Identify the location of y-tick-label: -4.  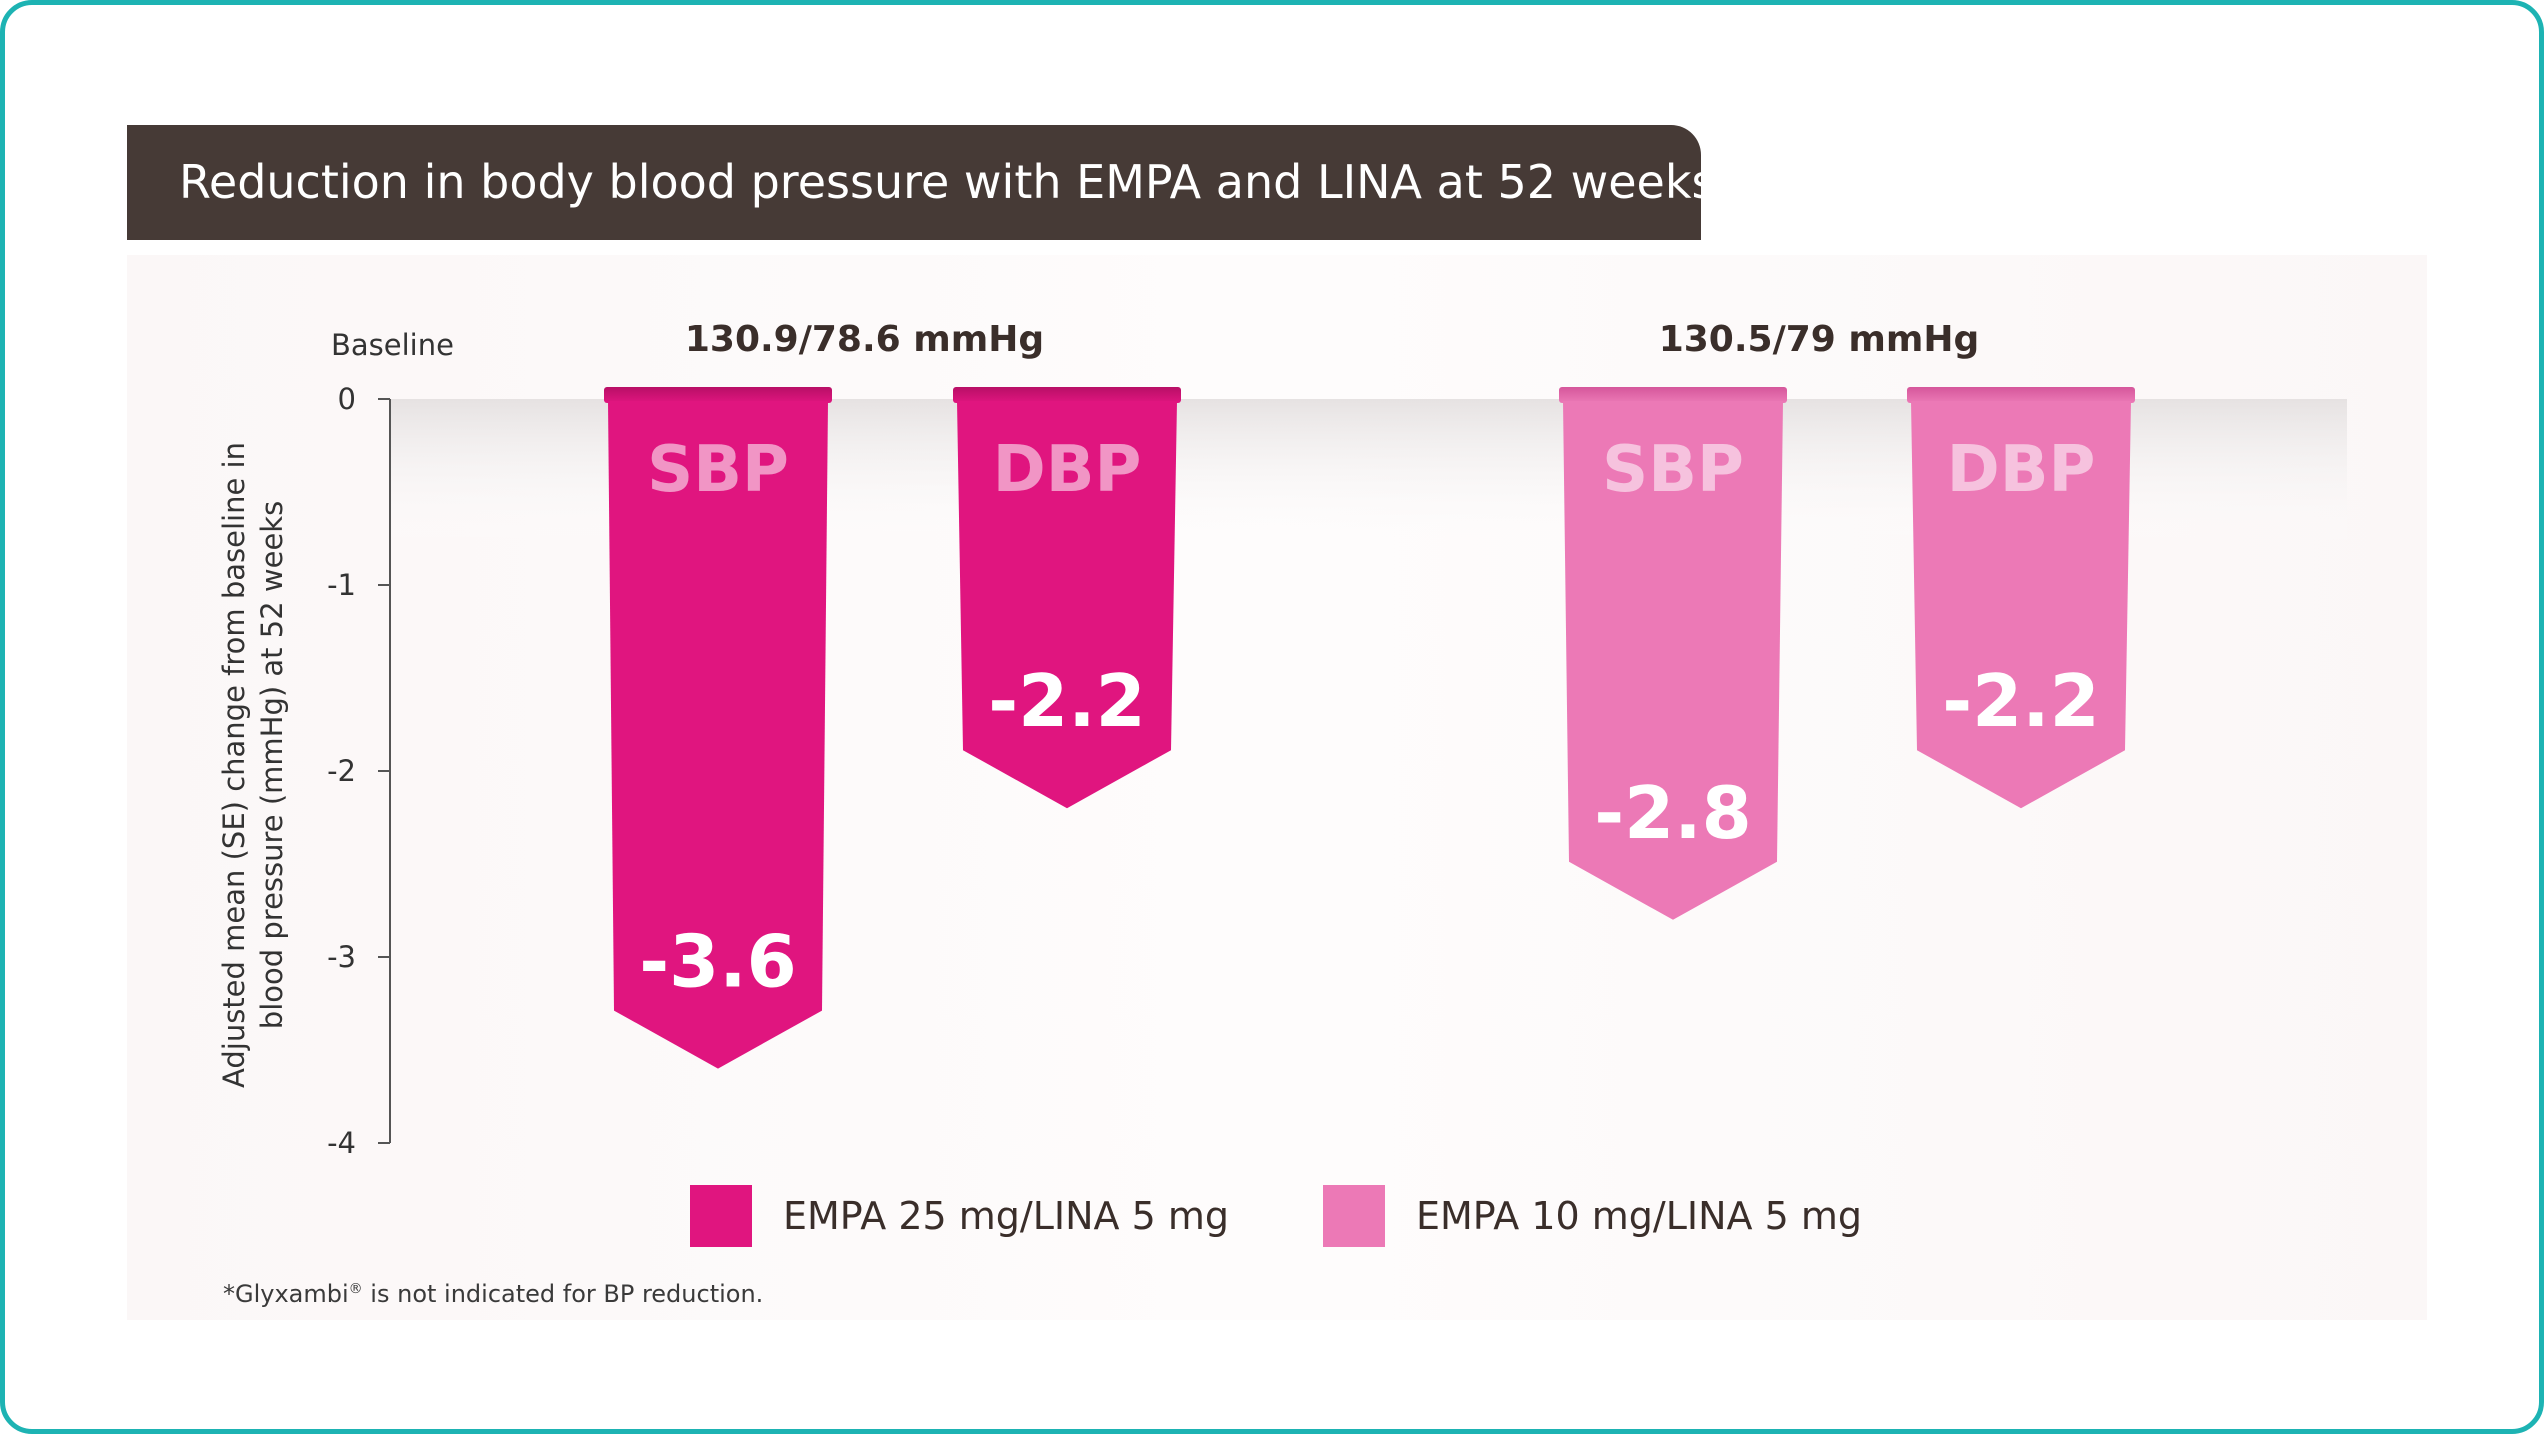
(341, 1143).